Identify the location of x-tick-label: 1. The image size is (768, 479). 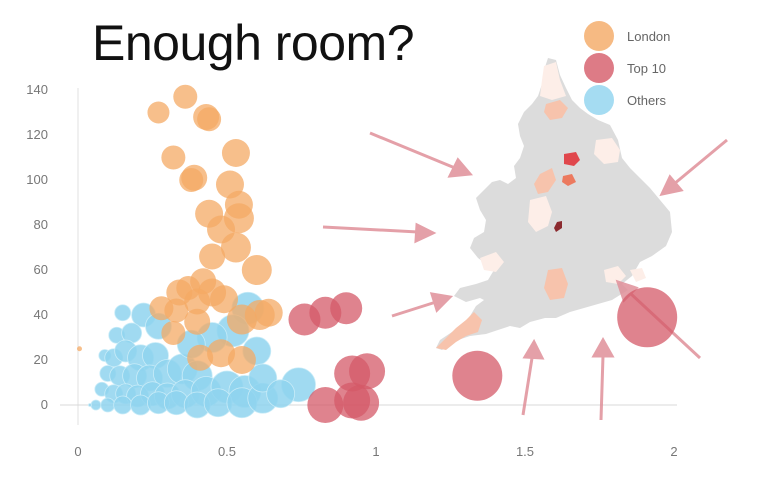
(376, 451).